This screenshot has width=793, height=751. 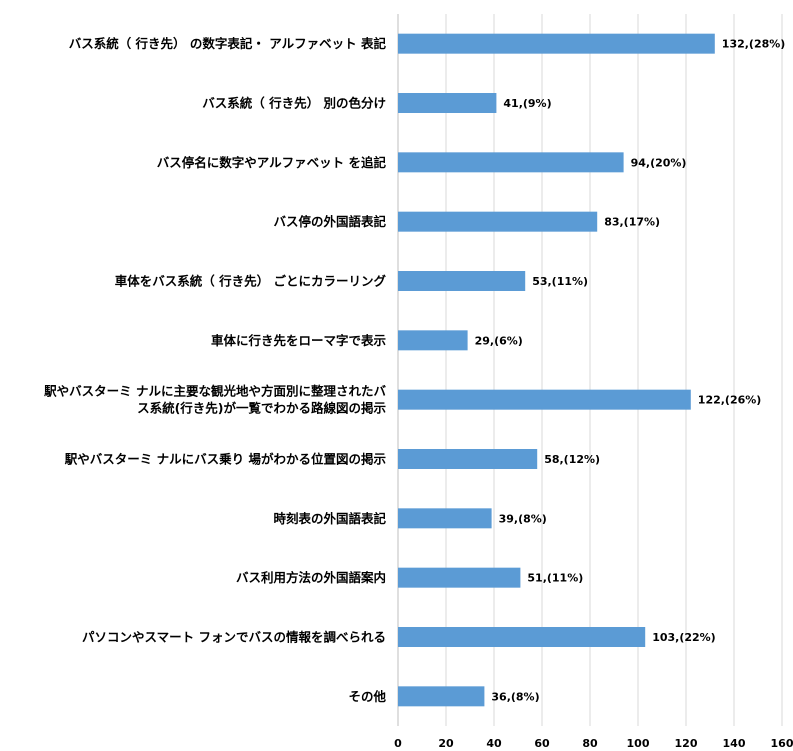 I want to click on category-label-4: 車体をバス系統（ 行き先） ごとにカラーリング, so click(x=251, y=281).